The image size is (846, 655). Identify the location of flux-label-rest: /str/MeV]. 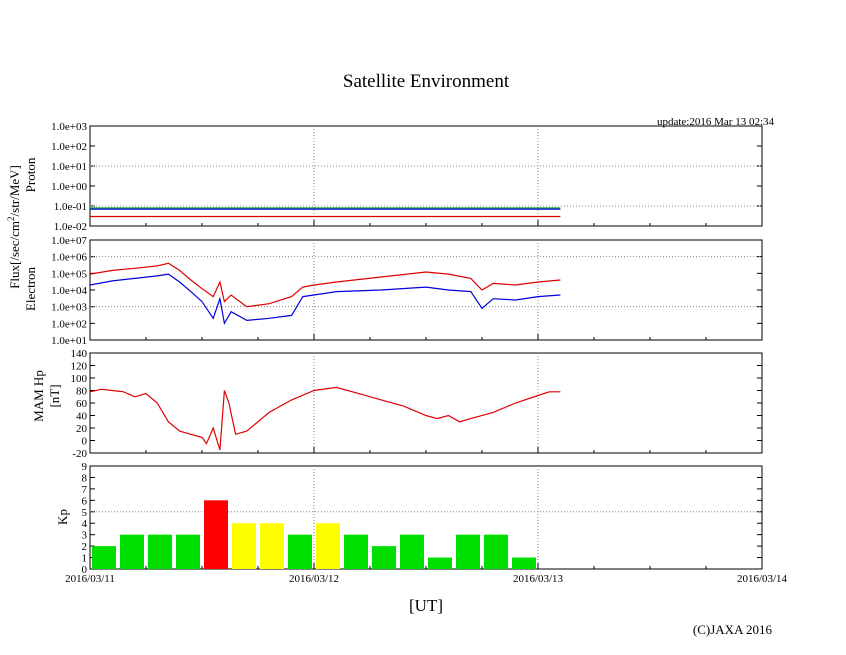
(14, 190).